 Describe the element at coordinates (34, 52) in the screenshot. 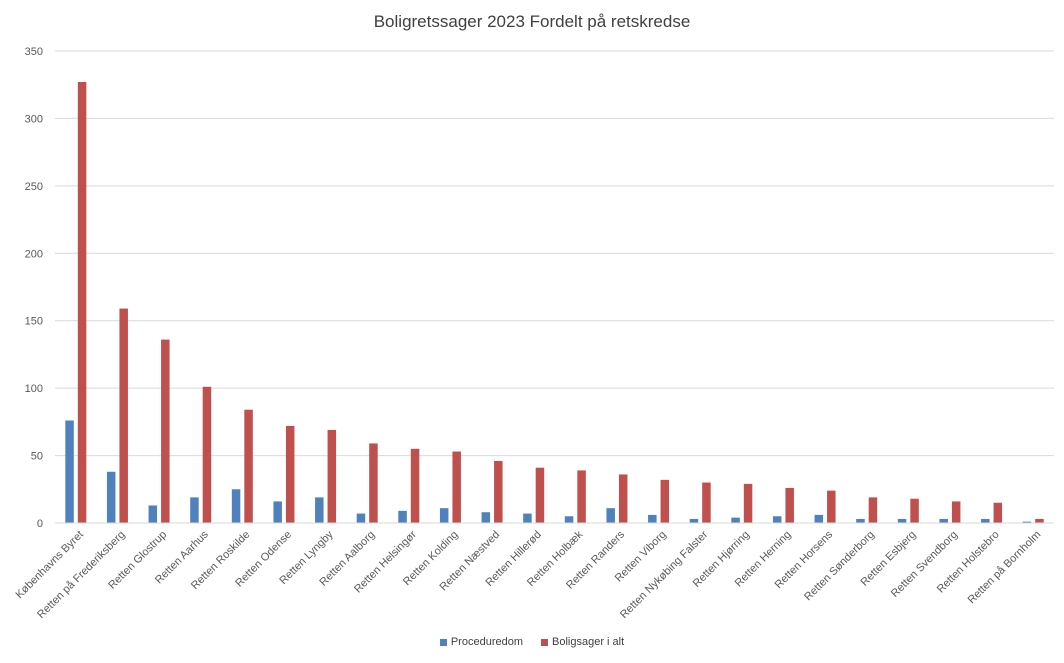

I see `y-tick-label: 350` at that location.